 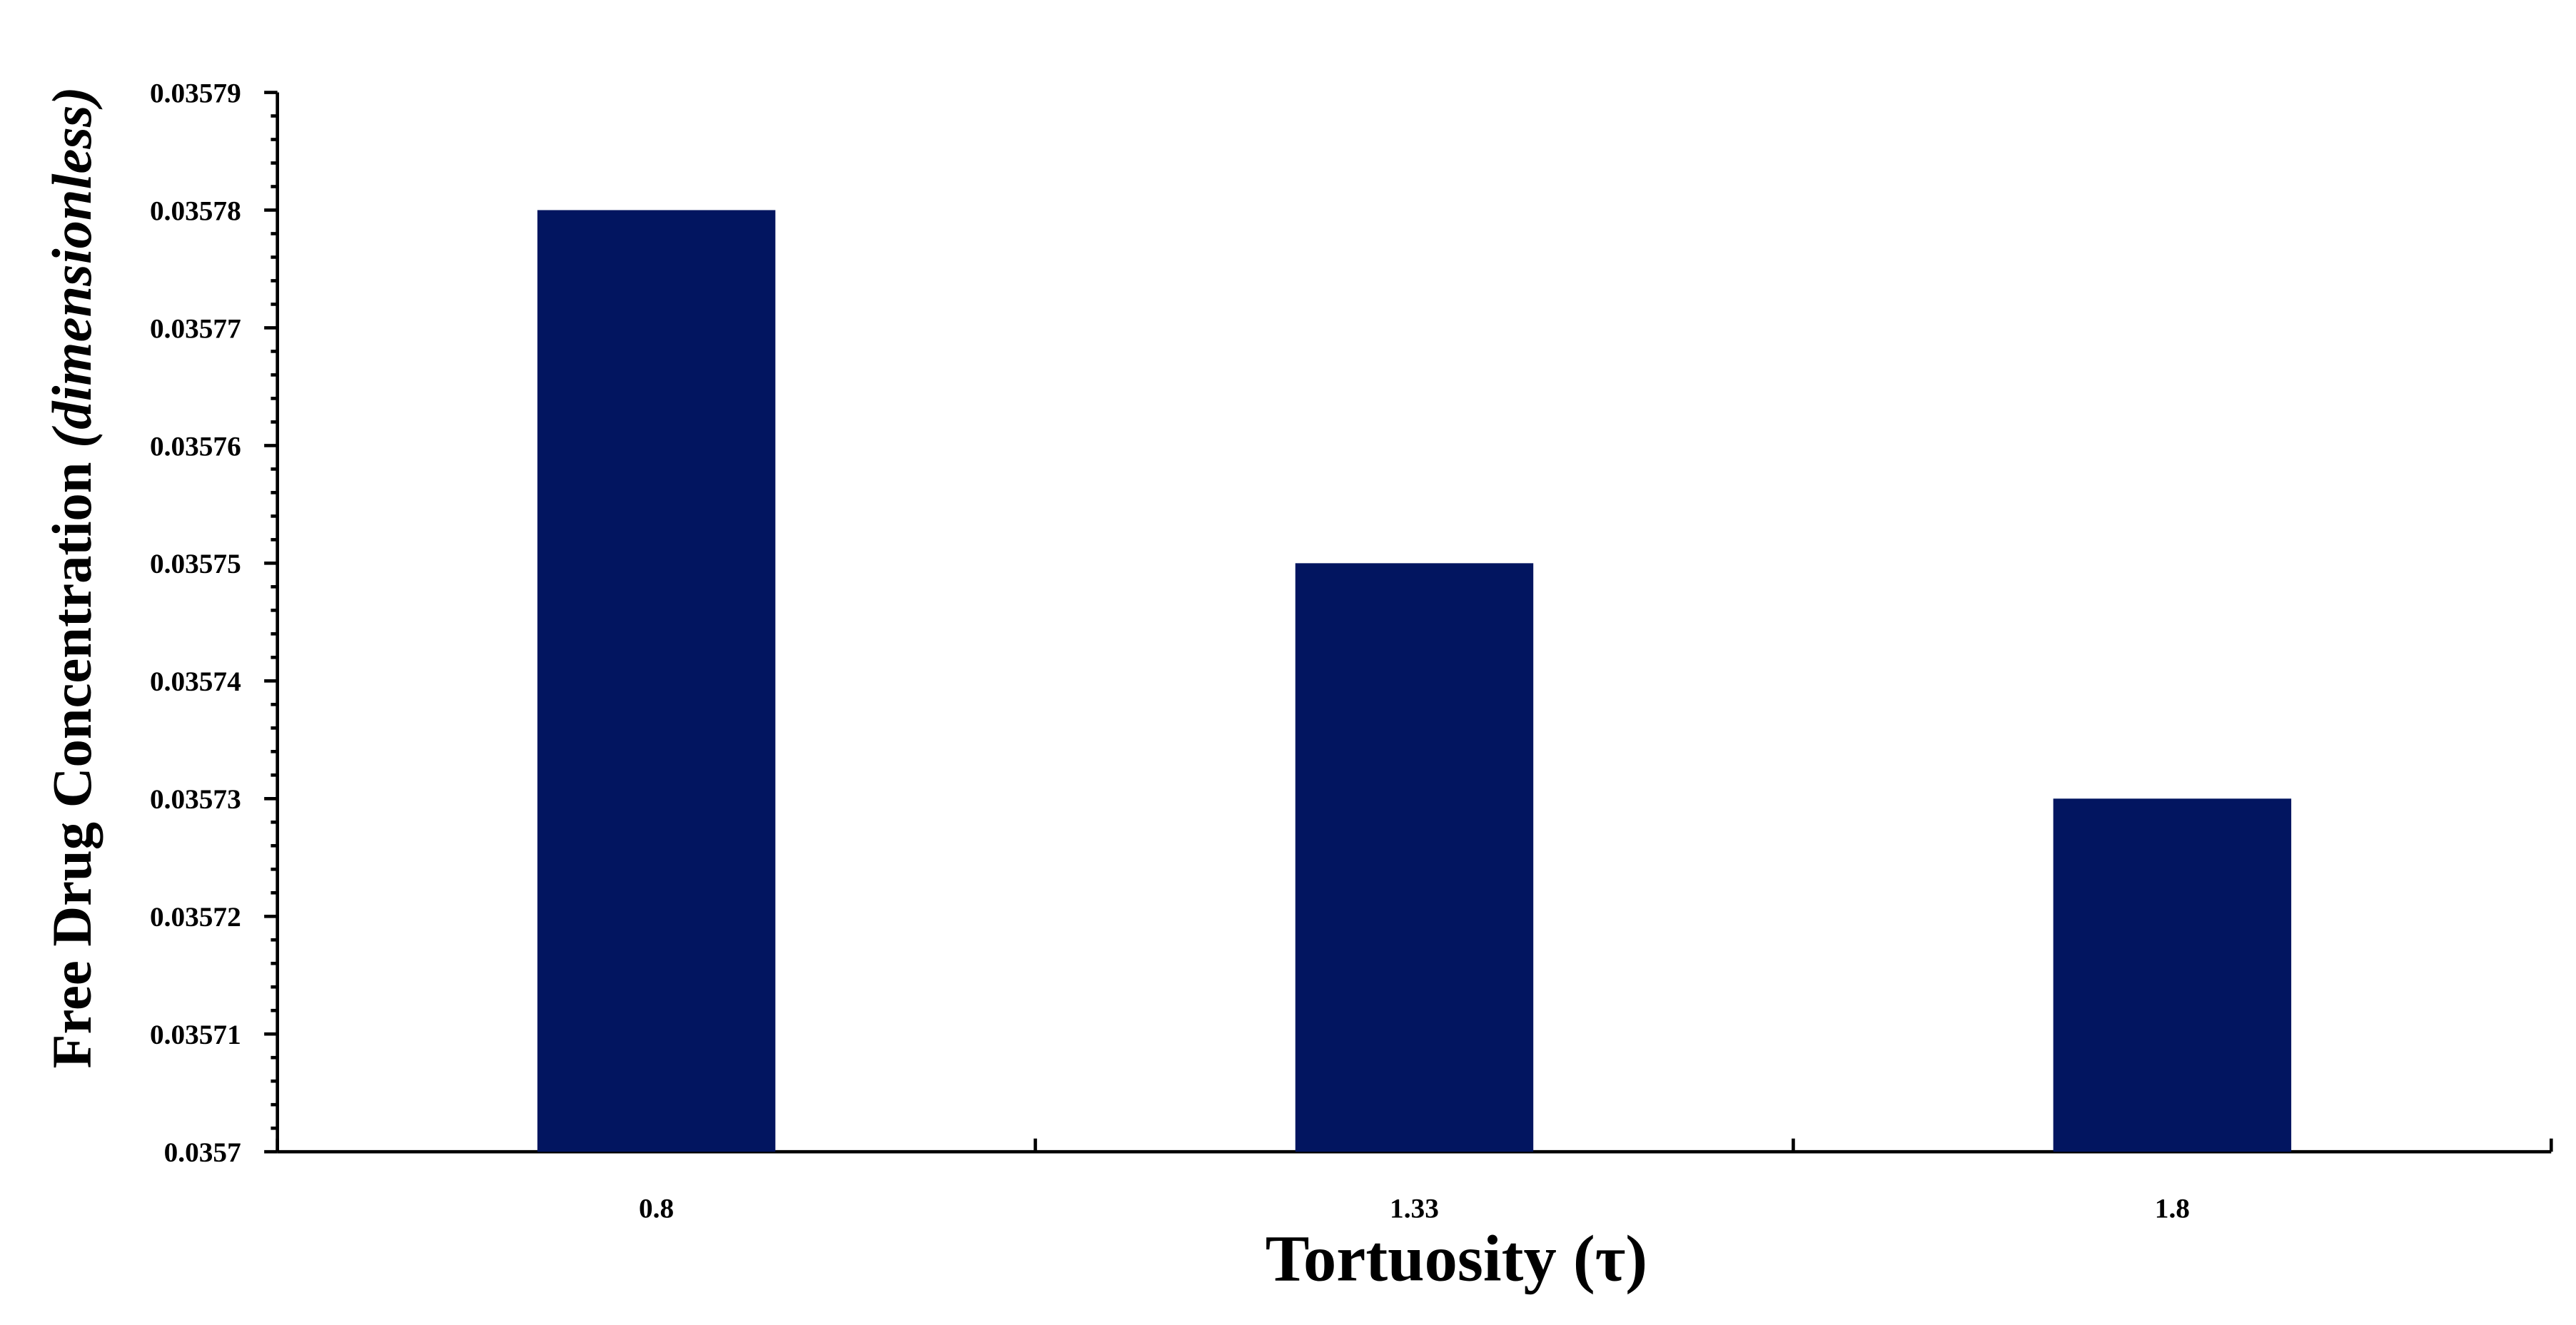 I want to click on y-axis-title: Free Drug Concentration (dimensionless), so click(x=72, y=577).